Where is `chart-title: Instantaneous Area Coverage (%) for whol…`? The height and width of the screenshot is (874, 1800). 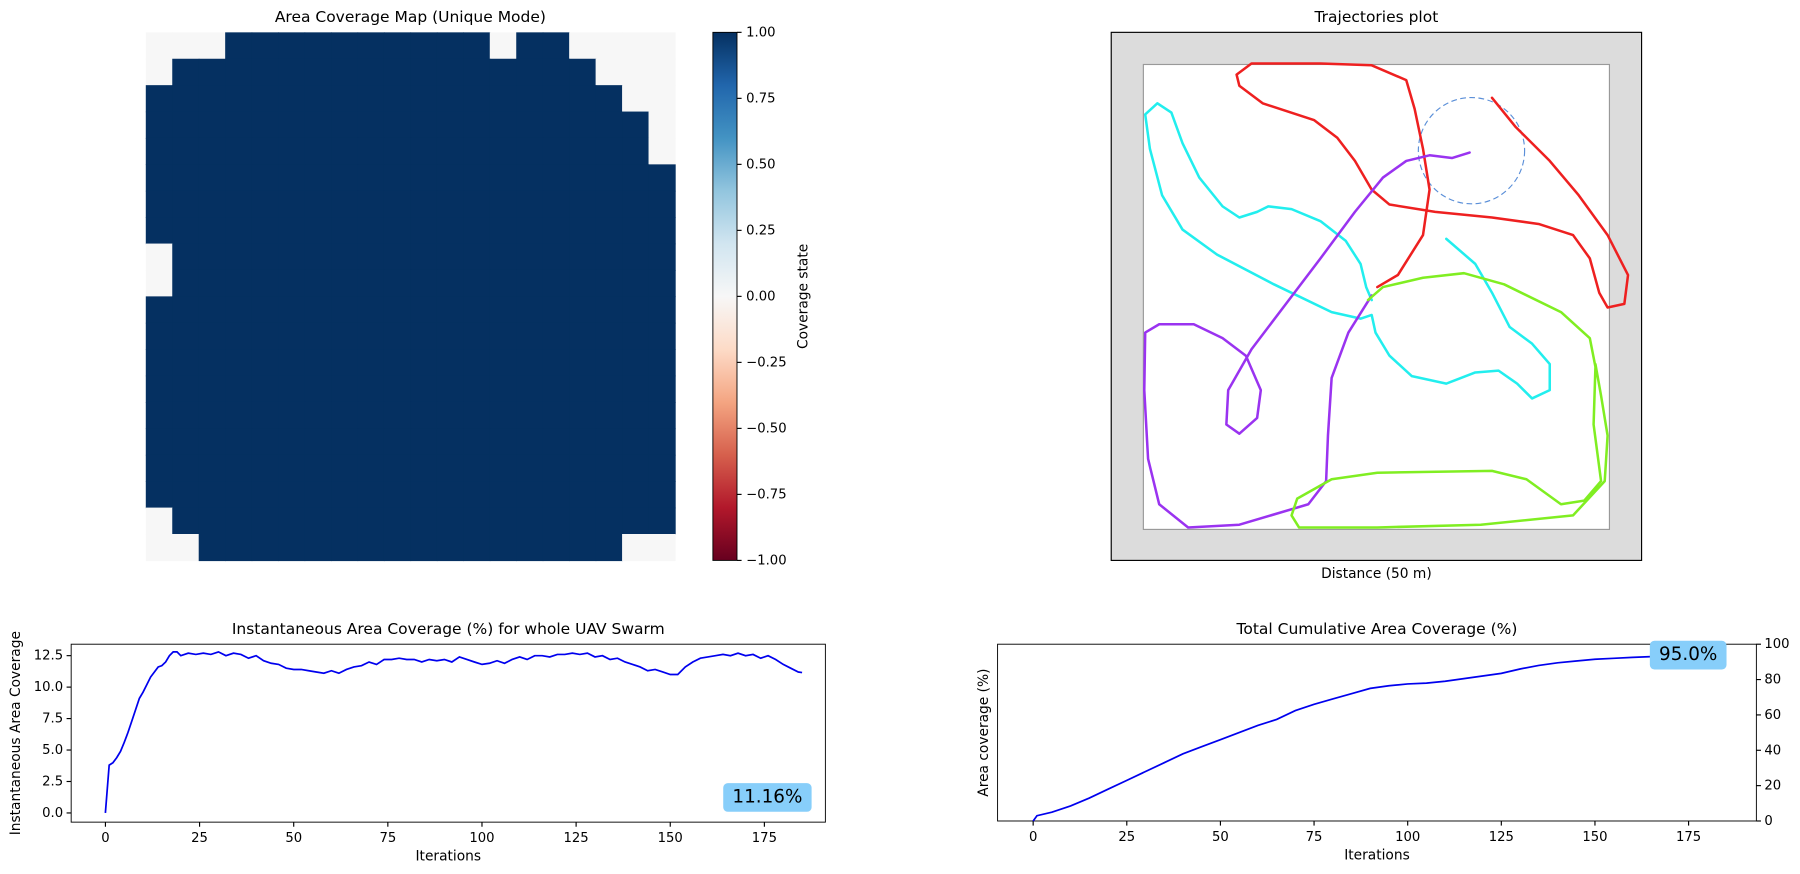 chart-title: Instantaneous Area Coverage (%) for whol… is located at coordinates (448, 629).